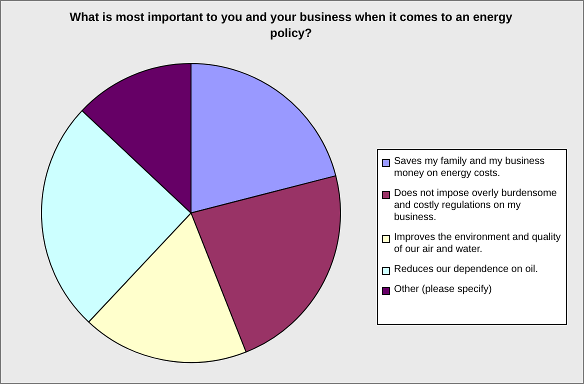  What do you see at coordinates (470, 168) in the screenshot?
I see `legend-label: Saves my family and my business money on energy costs.` at bounding box center [470, 168].